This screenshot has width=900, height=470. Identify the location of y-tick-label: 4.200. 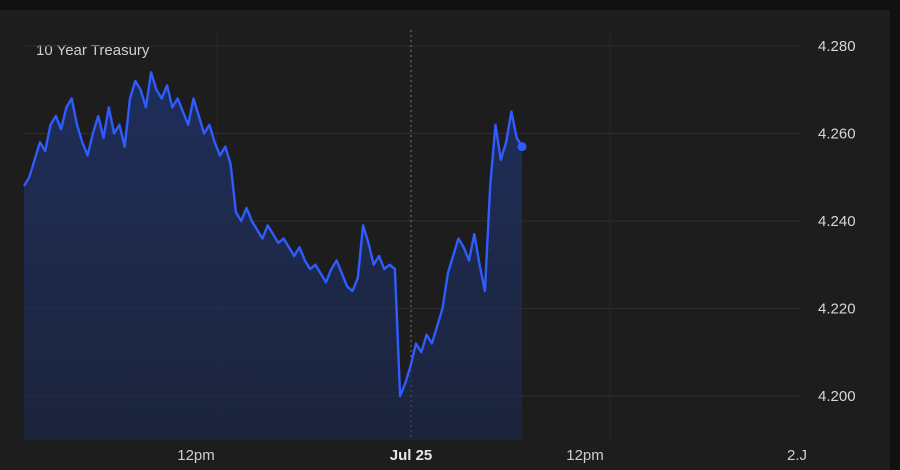
(837, 396).